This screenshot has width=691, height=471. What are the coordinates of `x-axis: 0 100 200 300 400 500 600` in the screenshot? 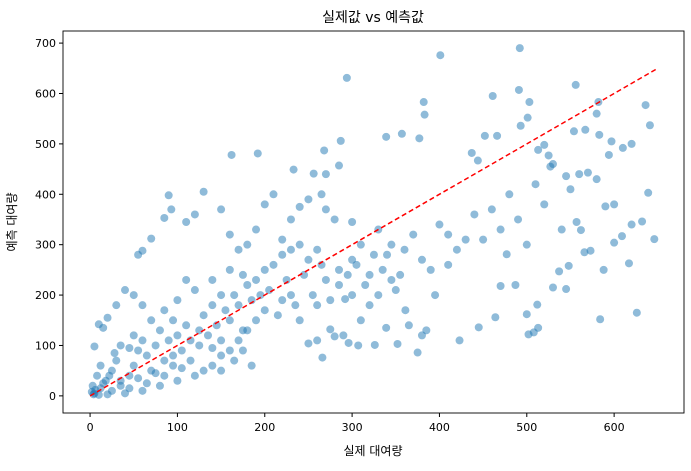 It's located at (356, 423).